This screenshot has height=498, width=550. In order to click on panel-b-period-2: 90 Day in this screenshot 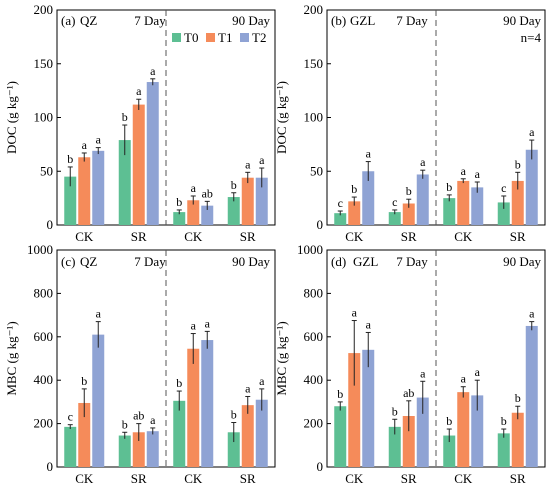, I will do `click(522, 20)`.